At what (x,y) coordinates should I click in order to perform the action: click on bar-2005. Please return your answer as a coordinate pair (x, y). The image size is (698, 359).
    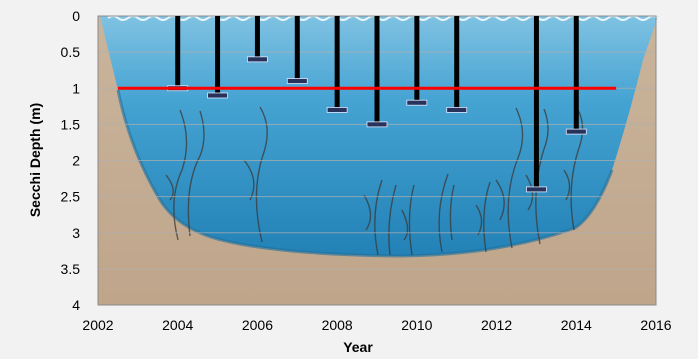
    Looking at the image, I should click on (218, 56).